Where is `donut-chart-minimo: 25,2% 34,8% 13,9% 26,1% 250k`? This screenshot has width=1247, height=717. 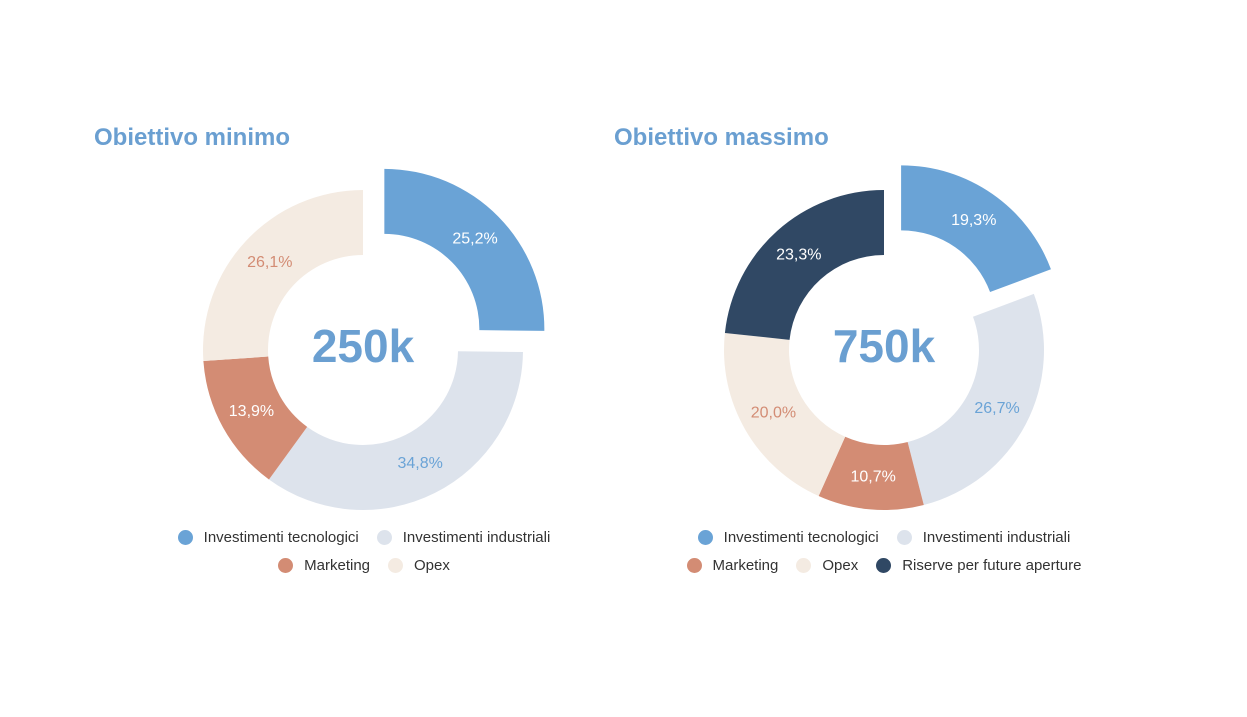 donut-chart-minimo: 25,2% 34,8% 13,9% 26,1% 250k is located at coordinates (374, 339).